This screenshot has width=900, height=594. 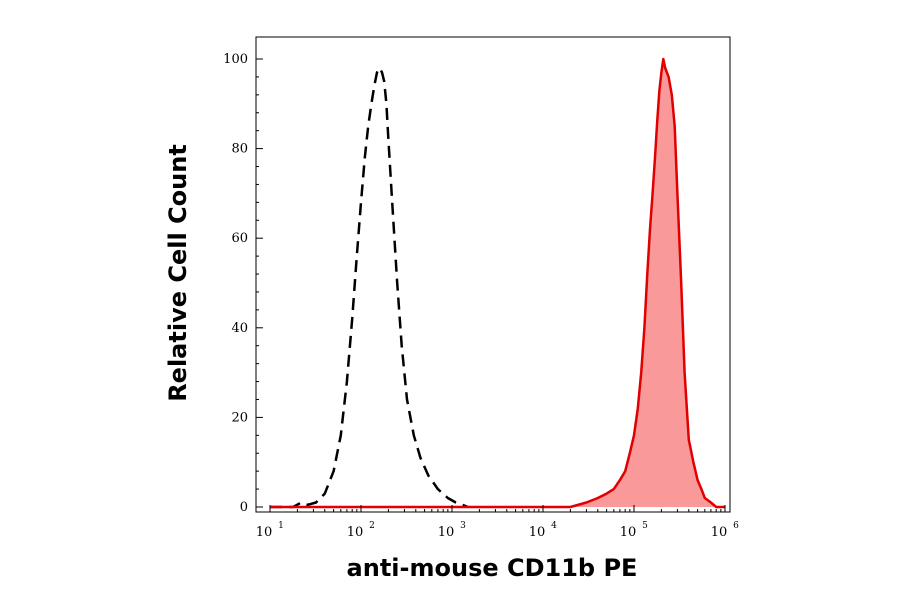 What do you see at coordinates (178, 273) in the screenshot?
I see `y-axis-title: Relative Cell Count` at bounding box center [178, 273].